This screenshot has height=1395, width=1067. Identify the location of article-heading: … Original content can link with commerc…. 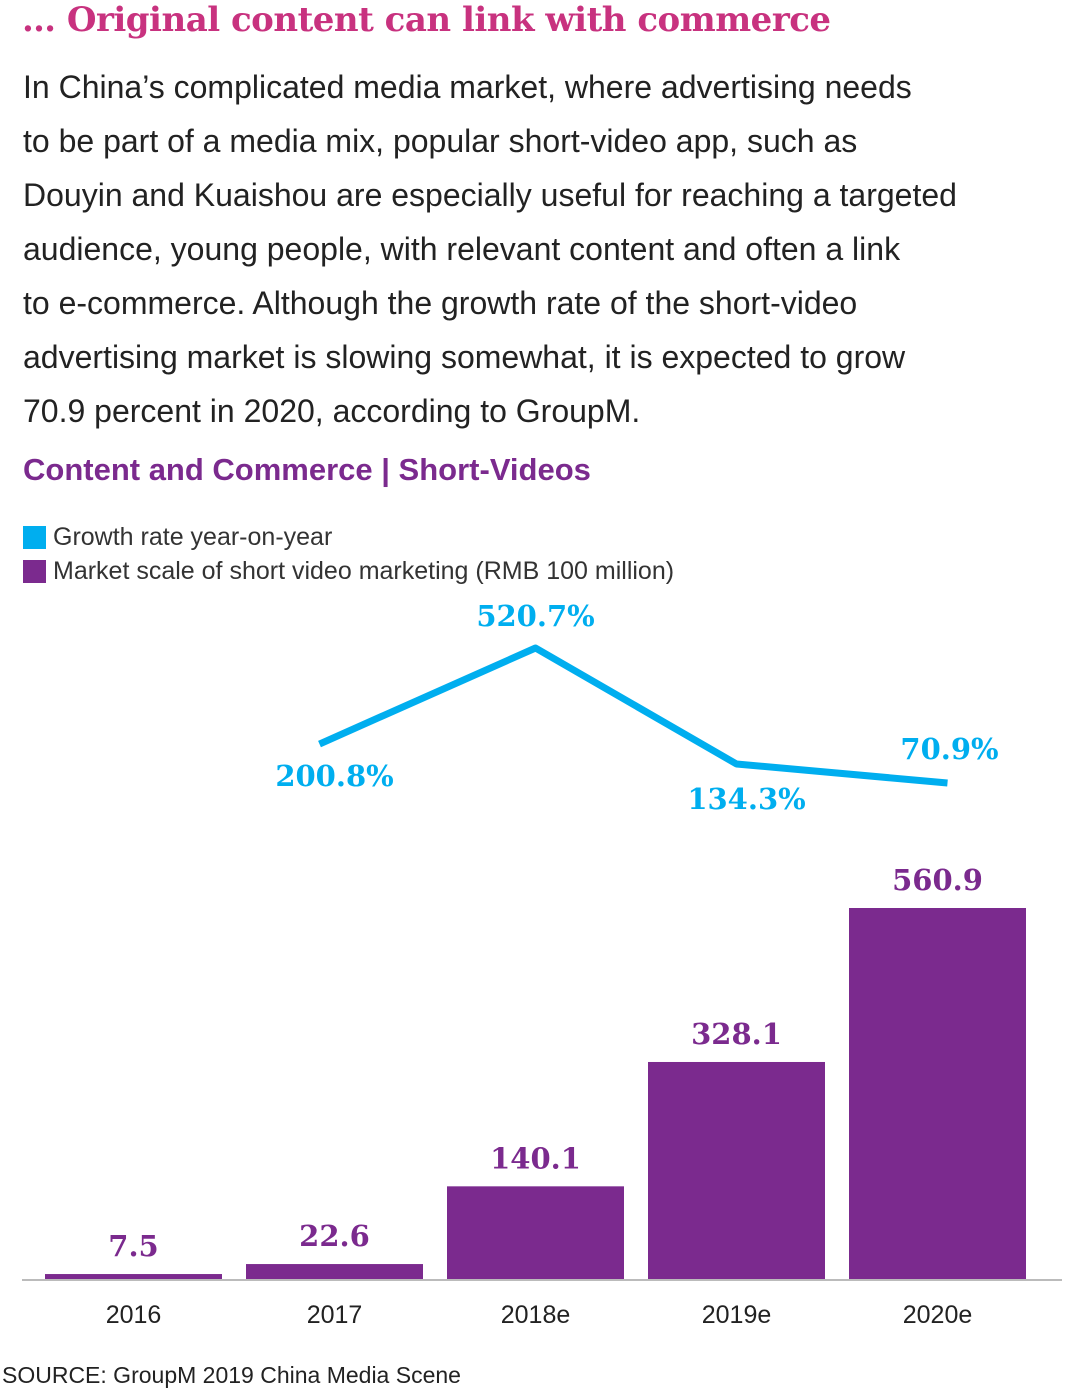
(426, 20).